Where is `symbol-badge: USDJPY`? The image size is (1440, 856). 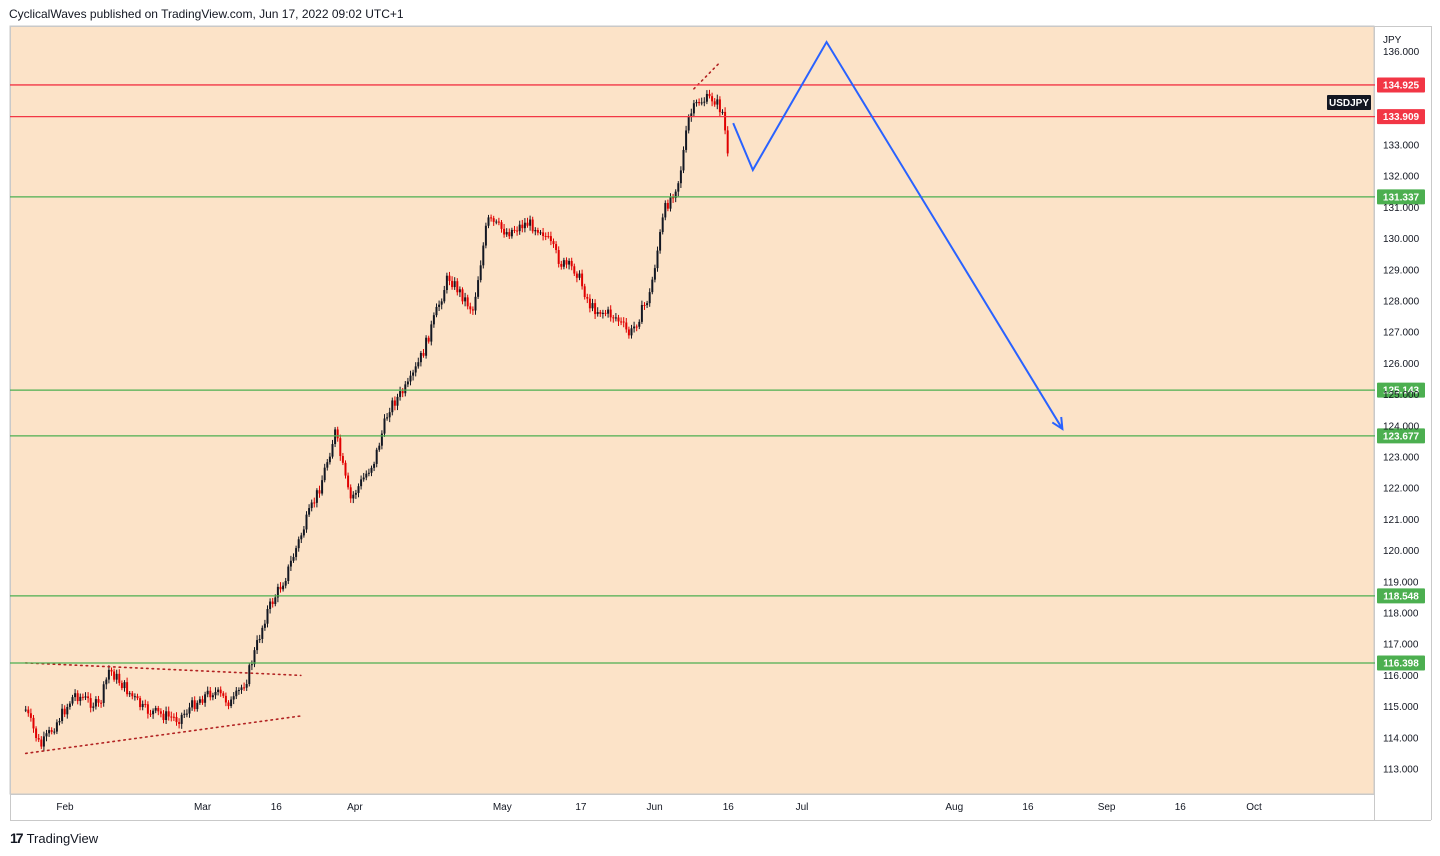 symbol-badge: USDJPY is located at coordinates (1349, 102).